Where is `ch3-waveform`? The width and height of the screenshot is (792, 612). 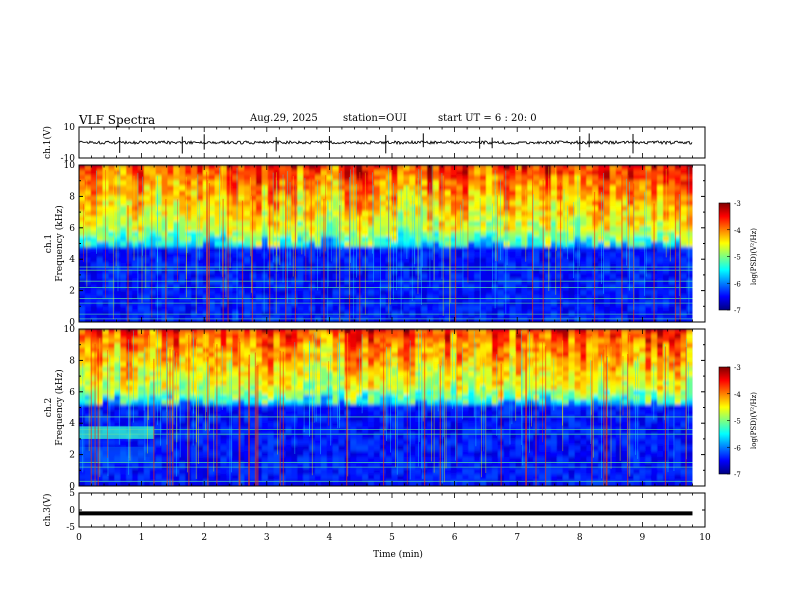
ch3-waveform is located at coordinates (392, 510).